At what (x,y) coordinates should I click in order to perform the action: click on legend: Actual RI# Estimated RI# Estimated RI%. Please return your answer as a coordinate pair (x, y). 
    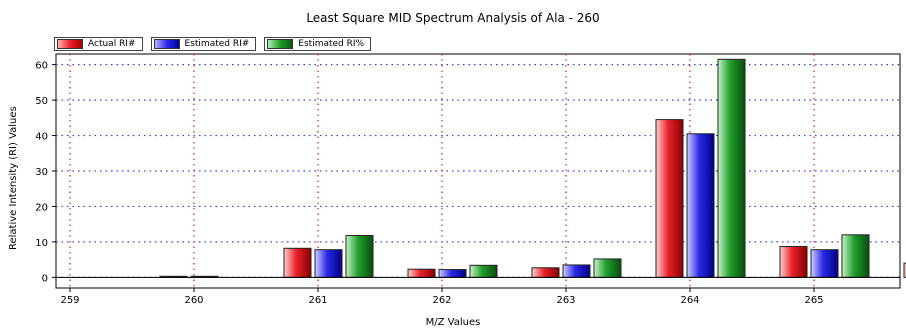
    Looking at the image, I should click on (216, 44).